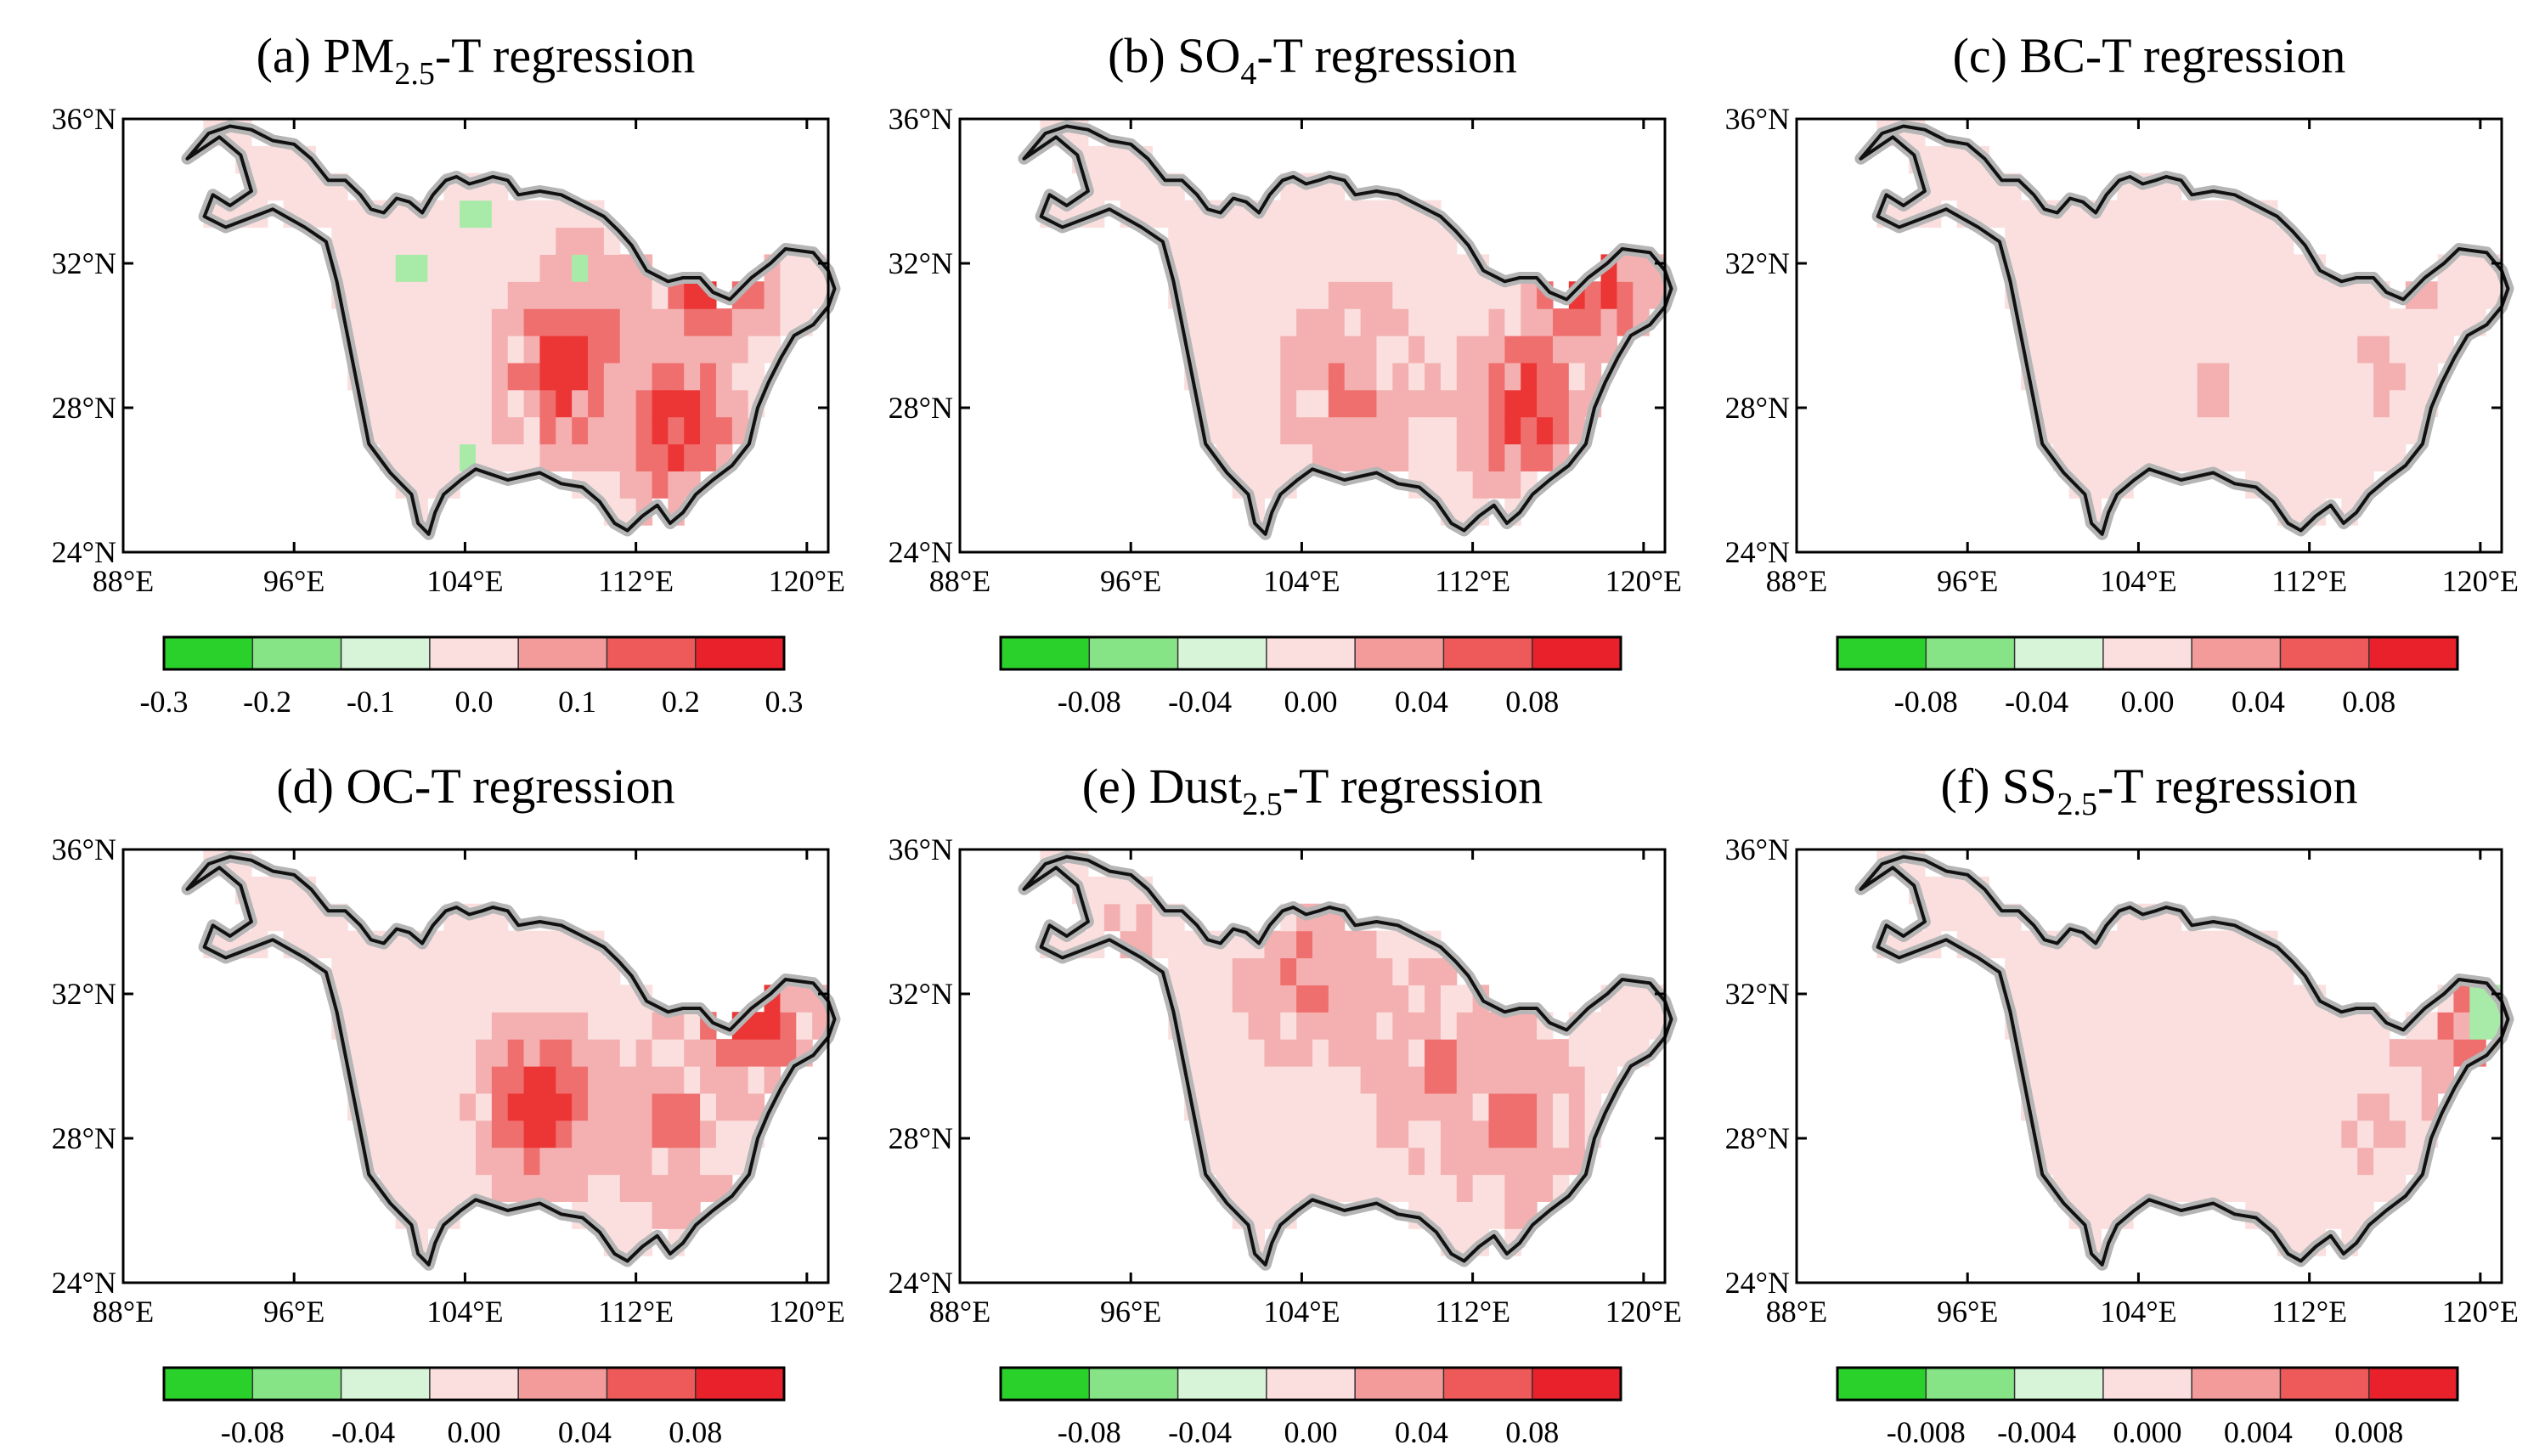  I want to click on shading-grid, so click(516, 323).